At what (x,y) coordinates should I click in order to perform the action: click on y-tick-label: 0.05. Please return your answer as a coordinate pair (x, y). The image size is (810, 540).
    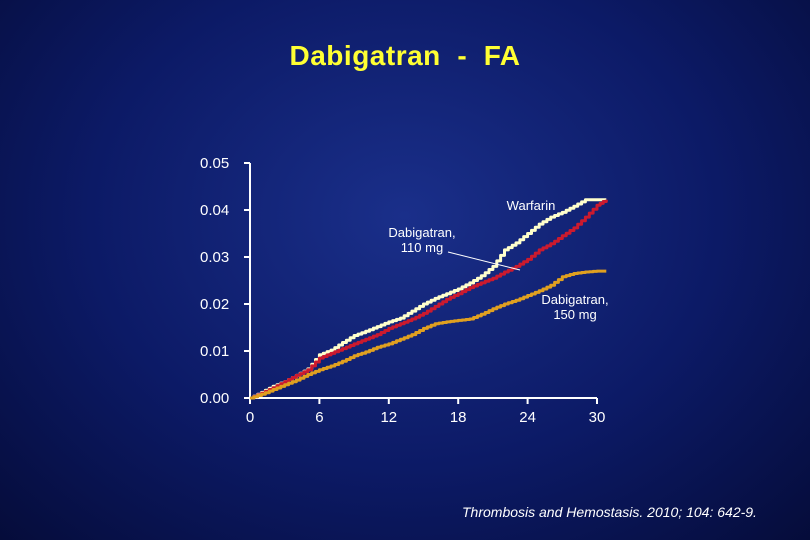
    Looking at the image, I should click on (214, 163).